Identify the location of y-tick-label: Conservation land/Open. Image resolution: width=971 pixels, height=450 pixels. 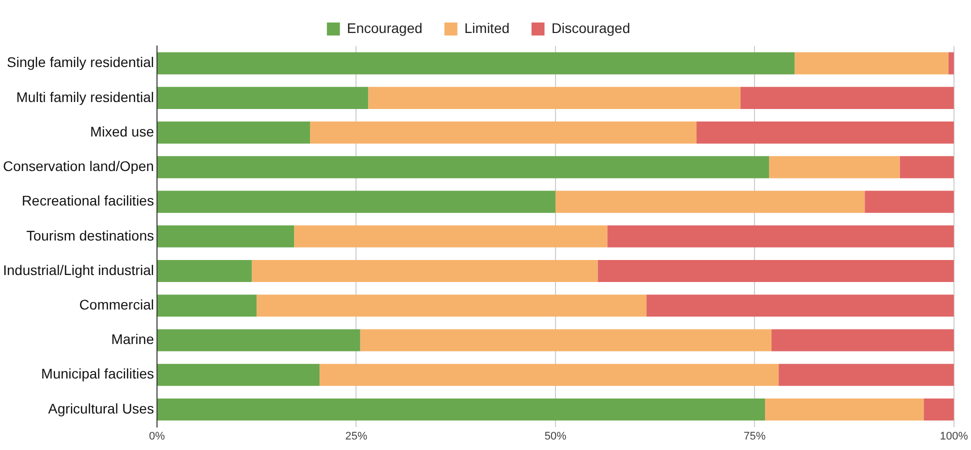
(78, 166).